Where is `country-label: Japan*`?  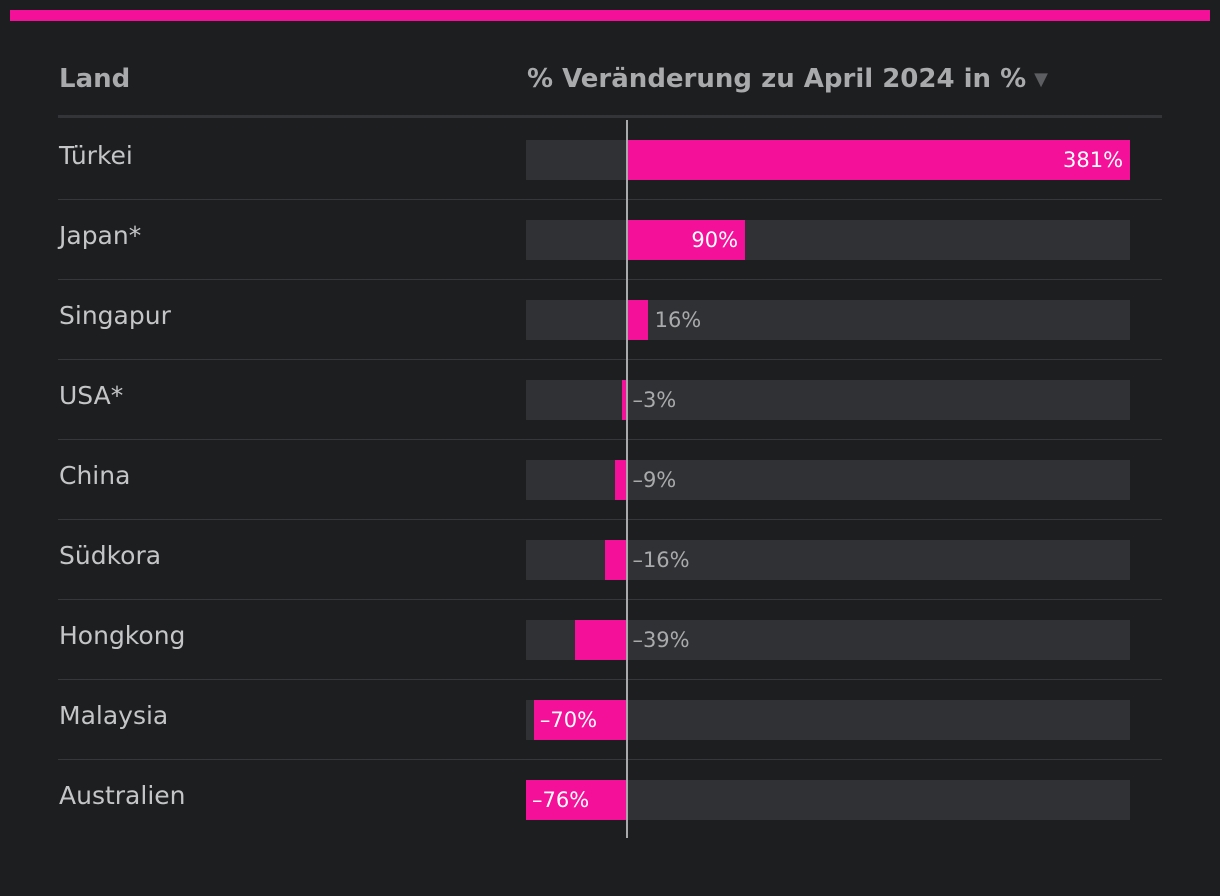
country-label: Japan* is located at coordinates (100, 235).